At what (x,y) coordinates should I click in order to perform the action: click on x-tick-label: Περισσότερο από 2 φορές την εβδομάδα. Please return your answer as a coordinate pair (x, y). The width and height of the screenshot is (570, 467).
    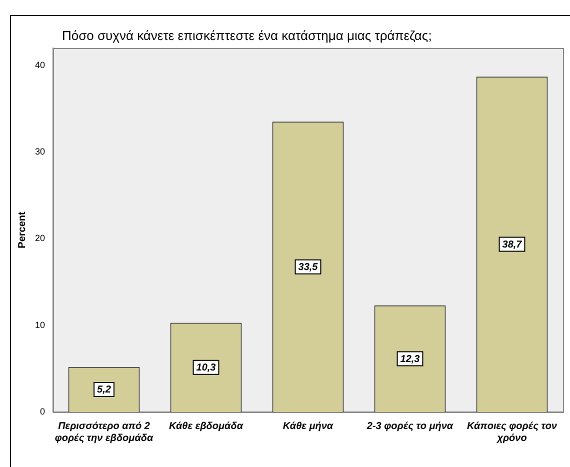
    Looking at the image, I should click on (104, 432).